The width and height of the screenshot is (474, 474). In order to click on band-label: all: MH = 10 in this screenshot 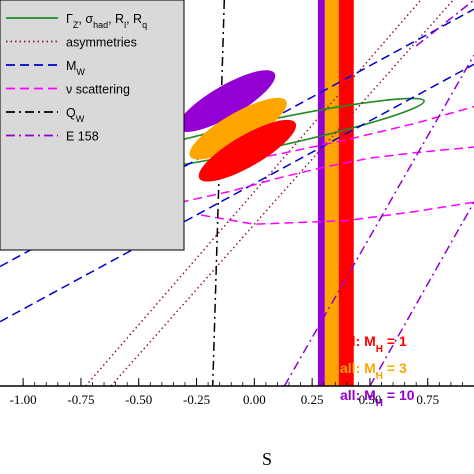, I will do `click(377, 398)`.